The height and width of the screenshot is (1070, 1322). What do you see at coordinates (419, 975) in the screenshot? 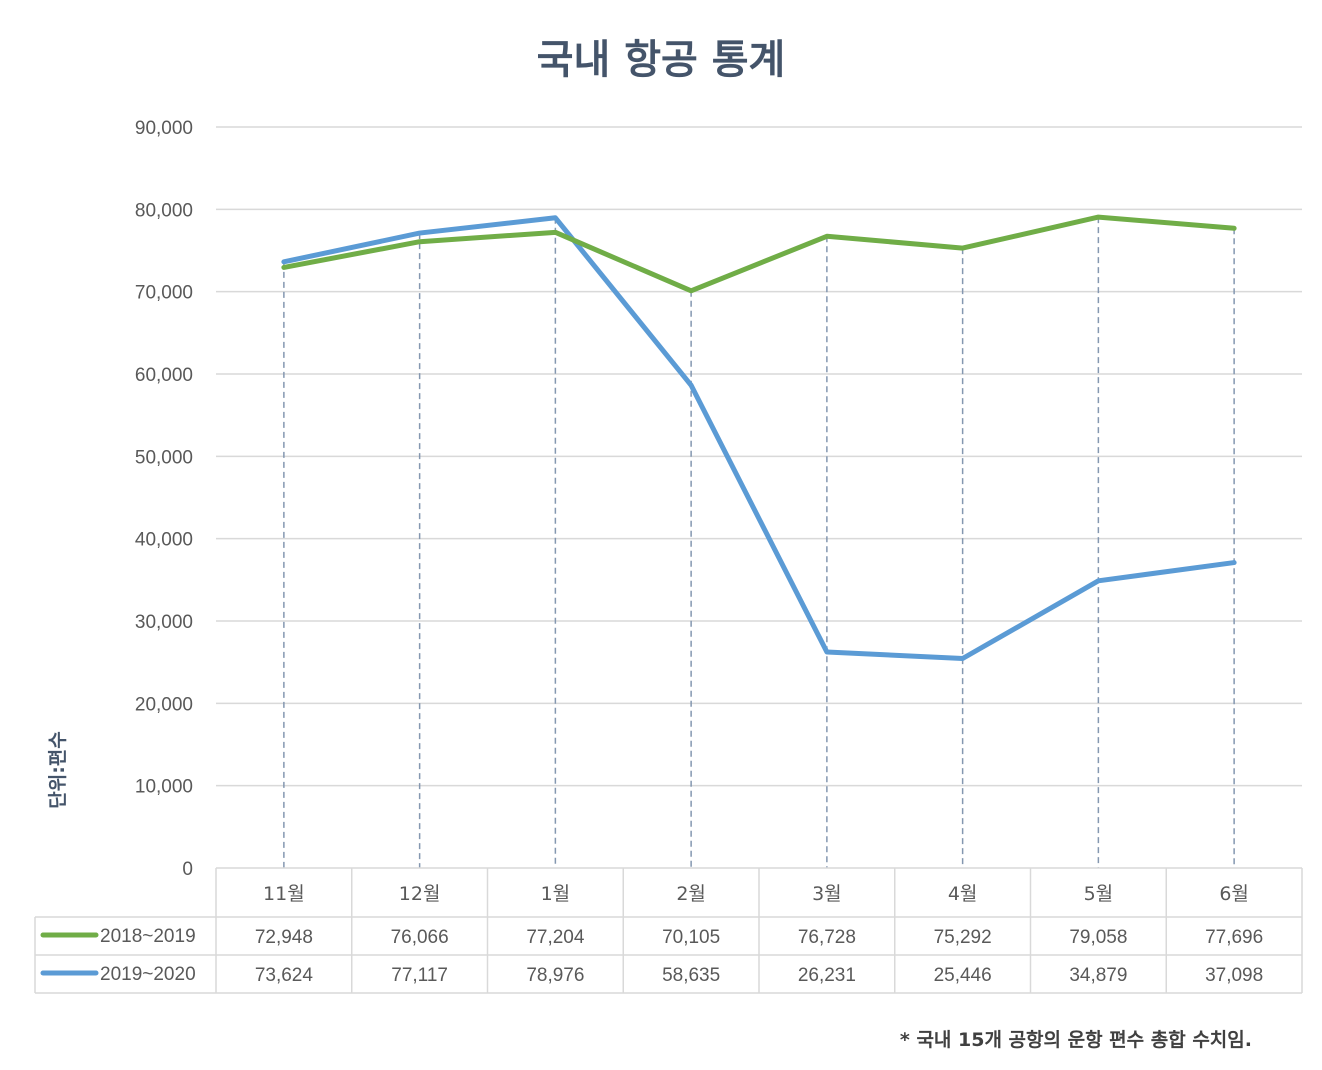
I see `data-label: 77,117` at bounding box center [419, 975].